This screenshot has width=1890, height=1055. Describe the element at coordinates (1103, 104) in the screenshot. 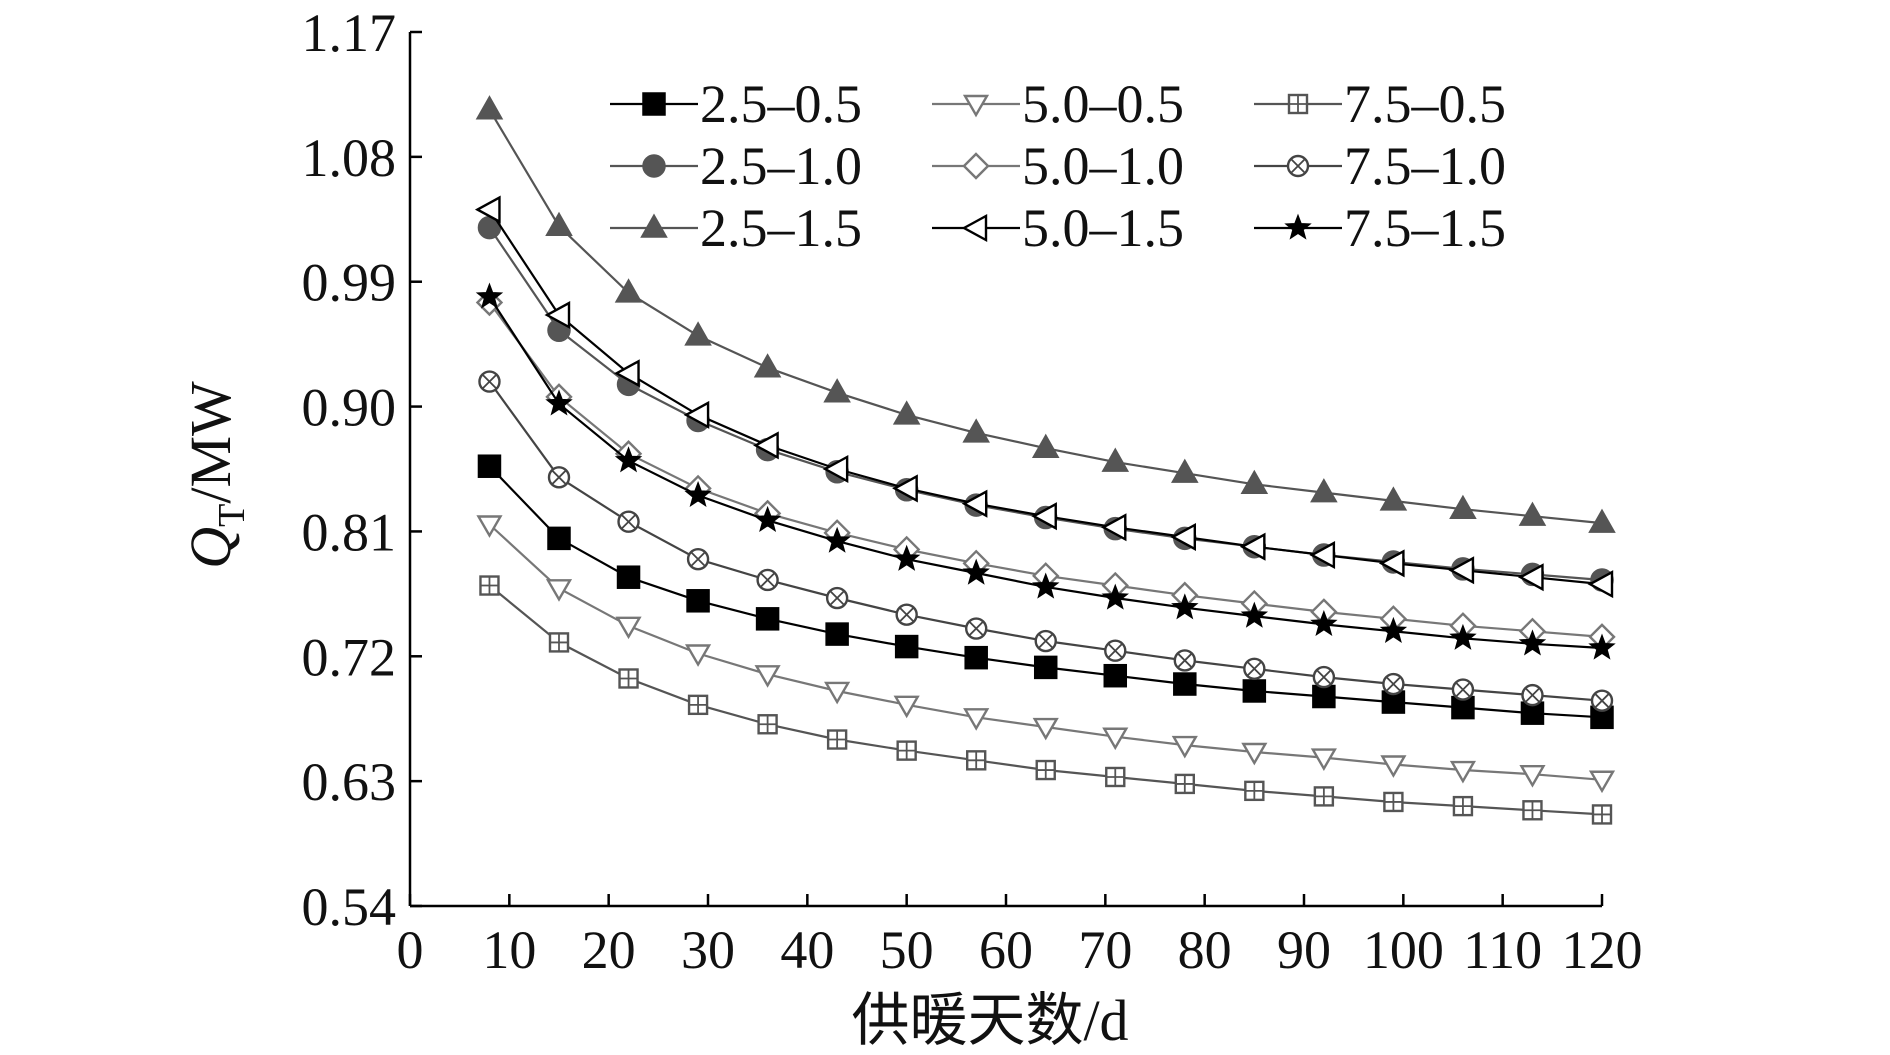

I see `legend-label: 5.0–0.5` at that location.